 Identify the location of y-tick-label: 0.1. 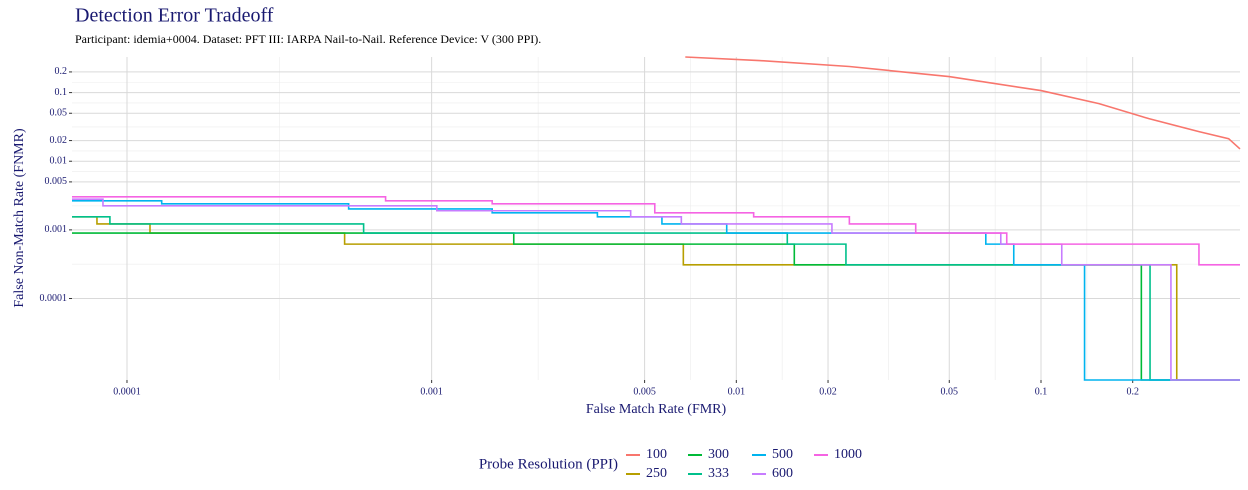
(61, 92).